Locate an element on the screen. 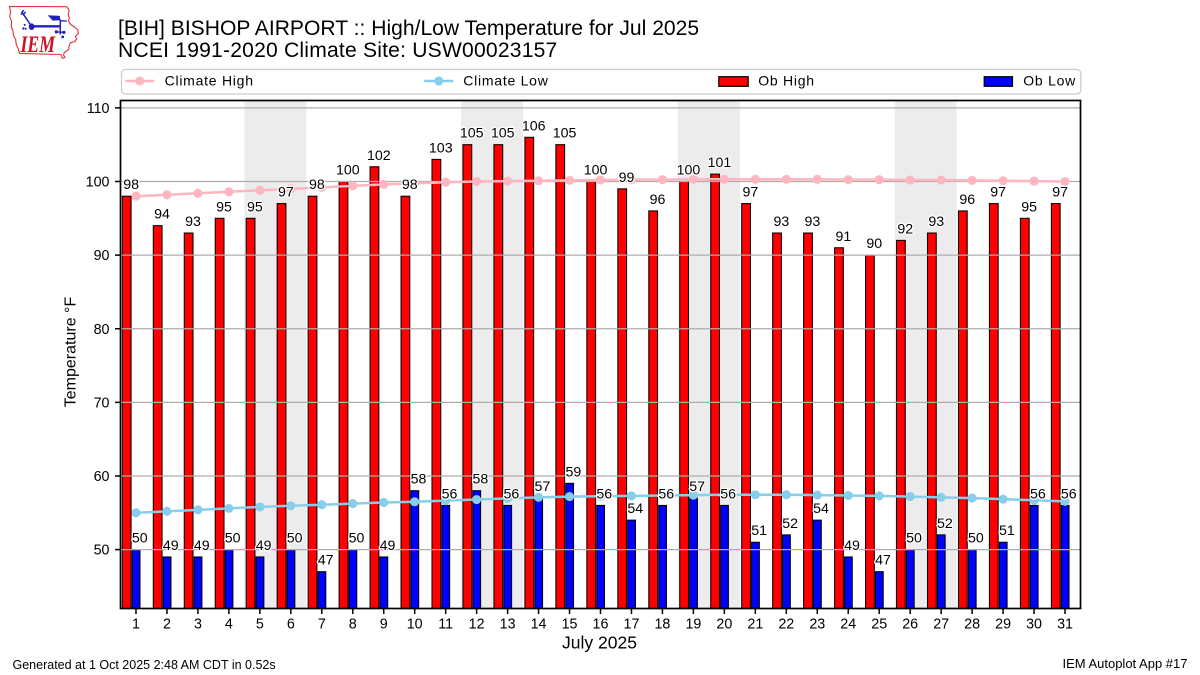  svg-text: 5 is located at coordinates (260, 624).